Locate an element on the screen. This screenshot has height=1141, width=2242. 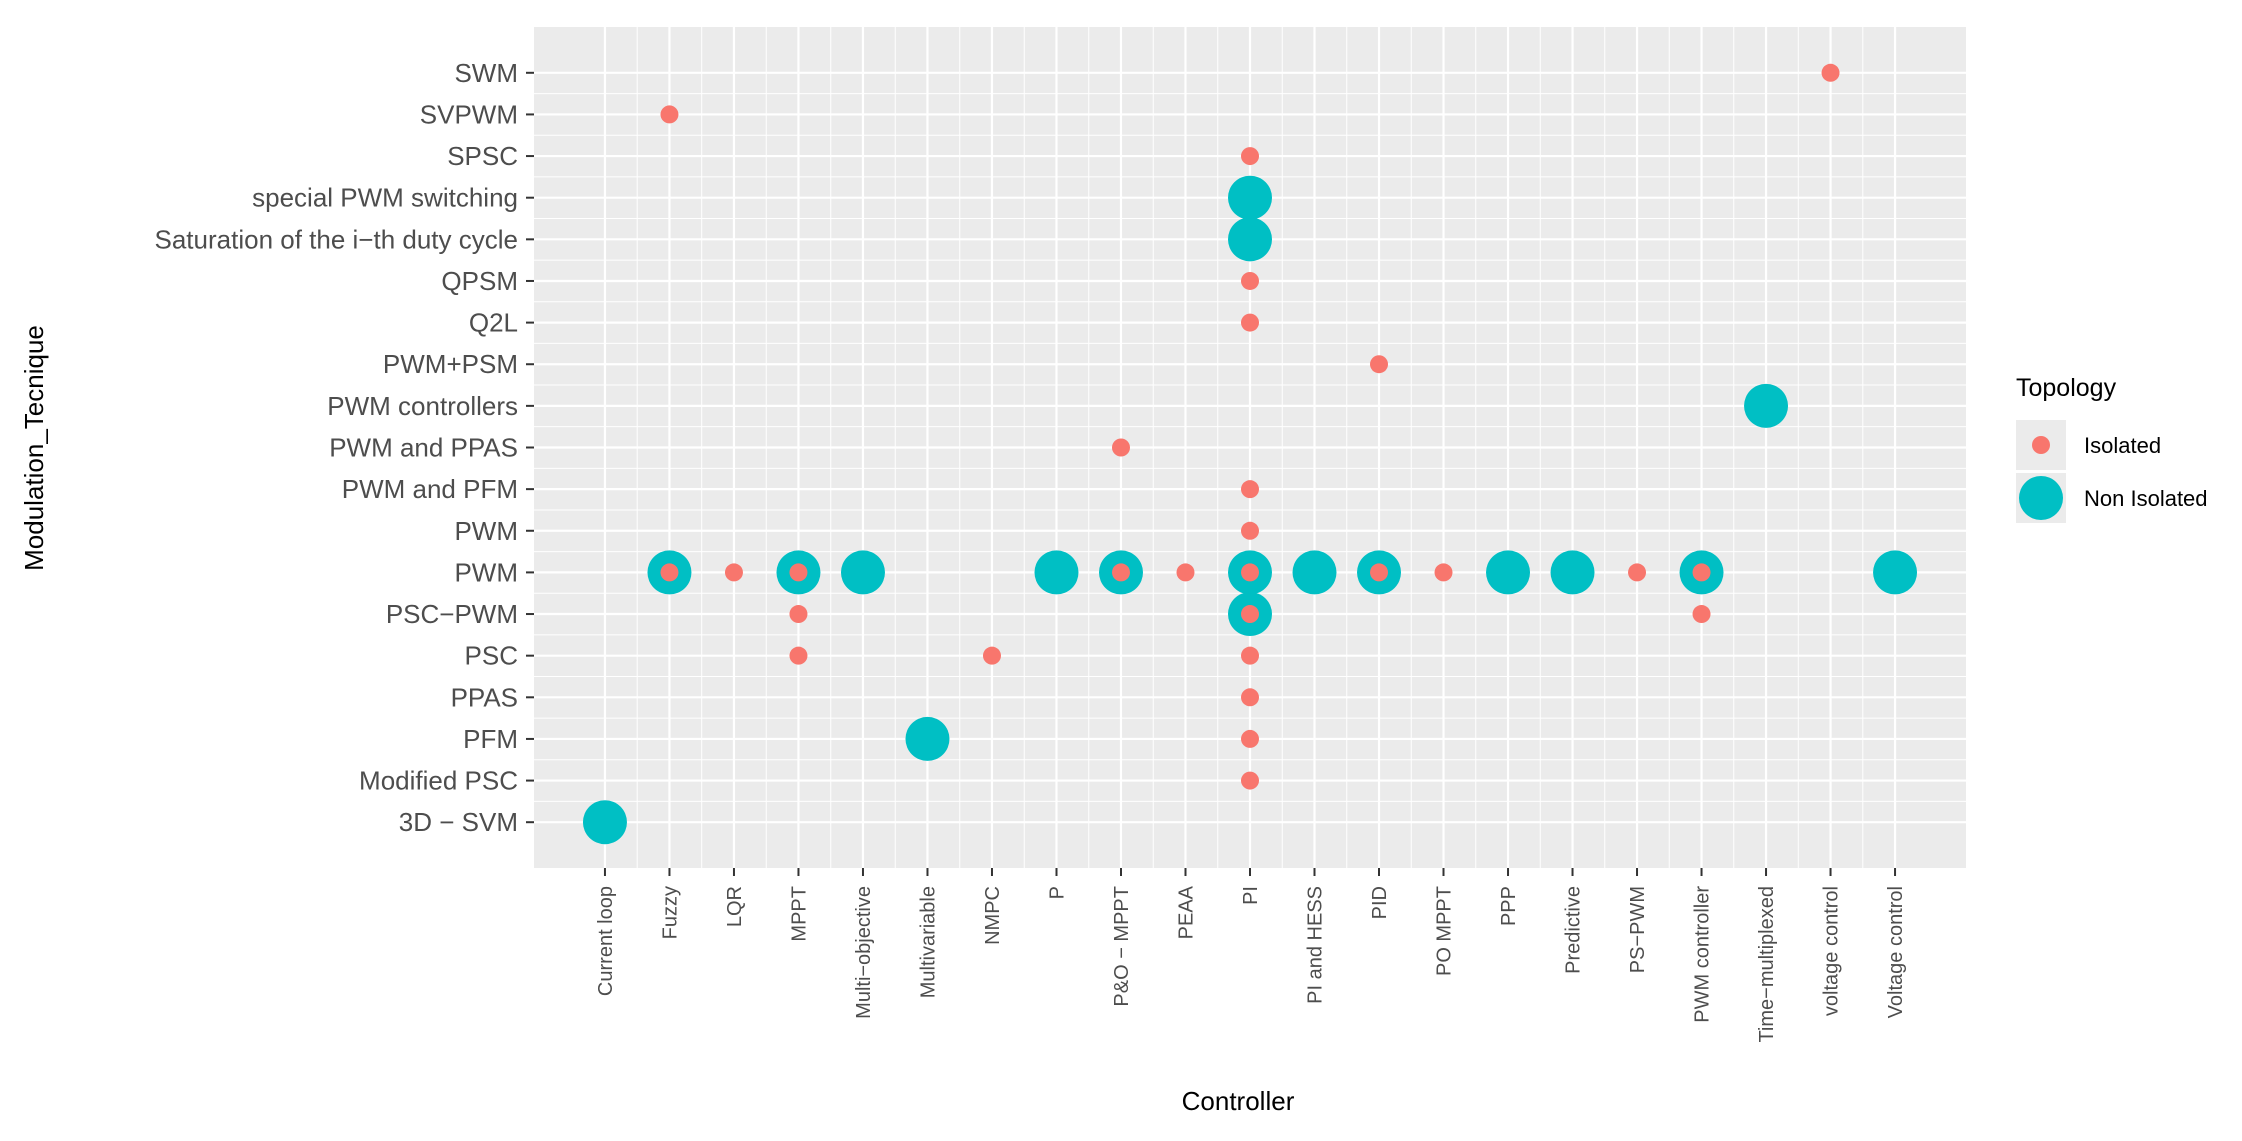
x-tick-label-lqr: LQR is located at coordinates (735, 906).